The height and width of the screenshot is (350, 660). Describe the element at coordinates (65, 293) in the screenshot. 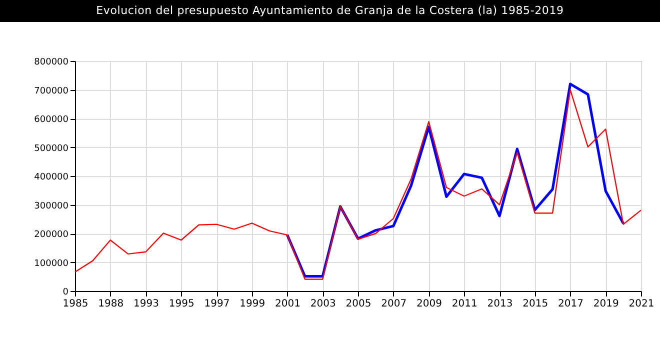

I see `y-tick-label: 0` at that location.